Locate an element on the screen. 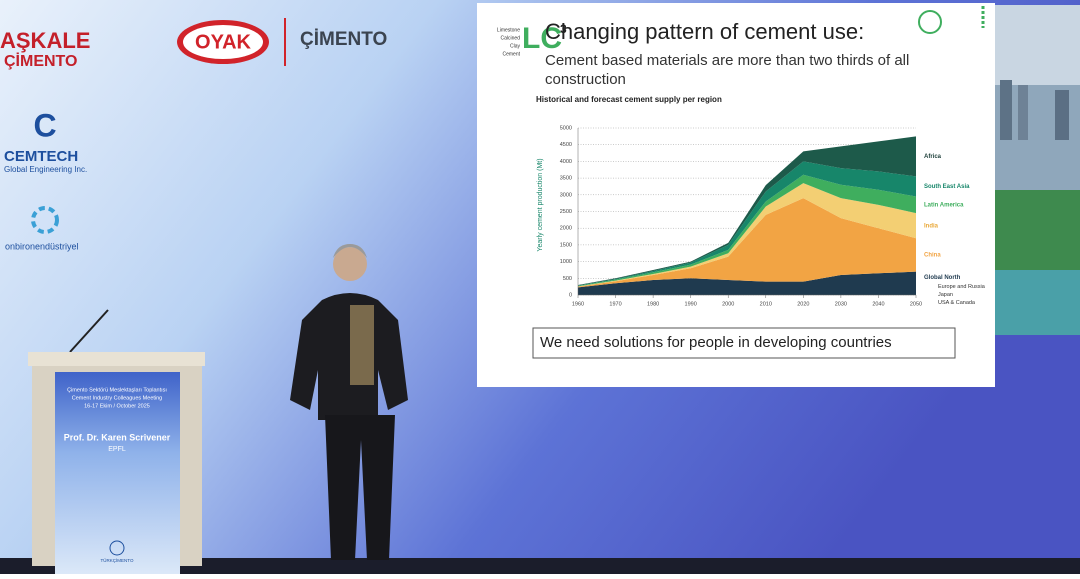 This screenshot has height=579, width=1080. legend-label: Global North is located at coordinates (942, 278).